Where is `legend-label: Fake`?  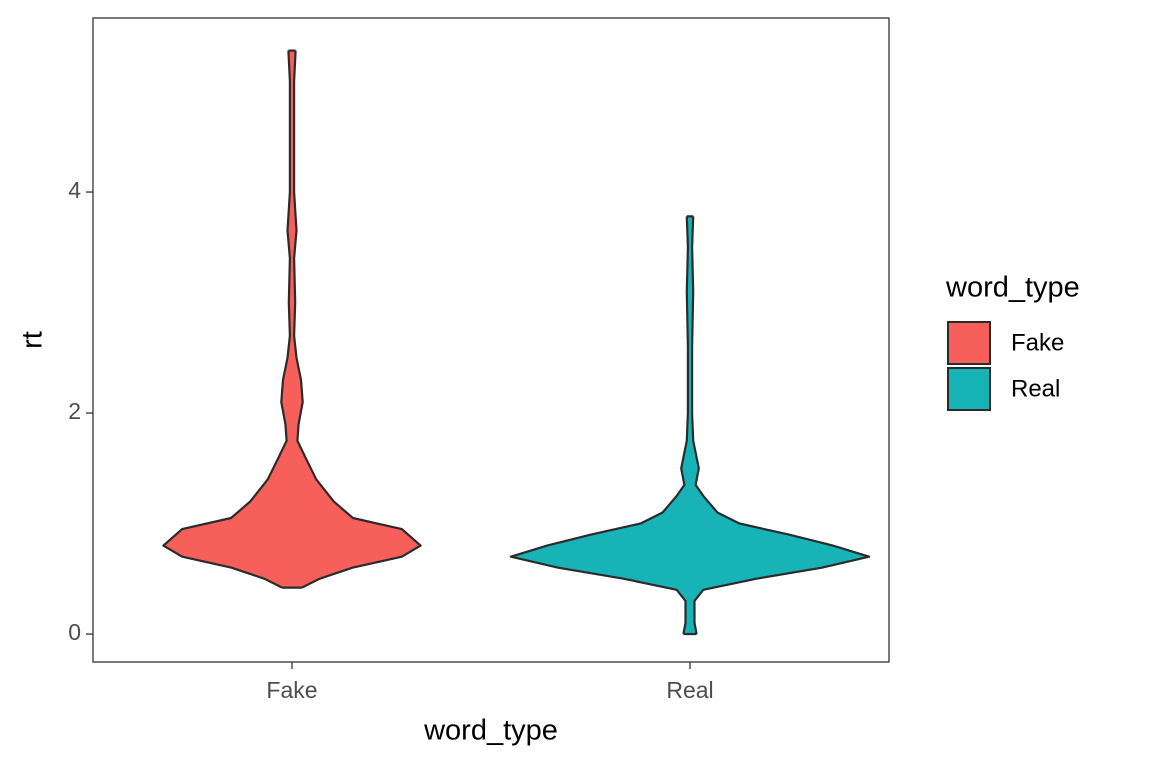 legend-label: Fake is located at coordinates (1037, 342).